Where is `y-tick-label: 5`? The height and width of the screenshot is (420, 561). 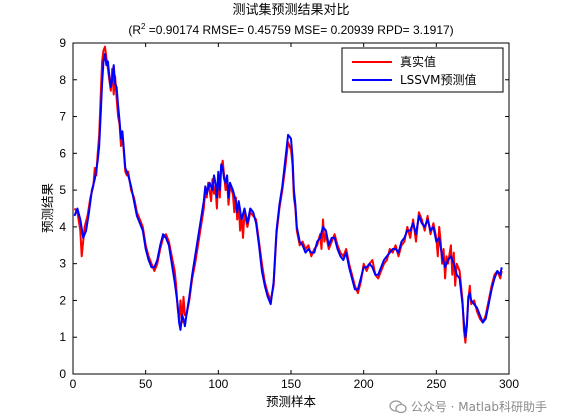 y-tick-label: 5 is located at coordinates (62, 190).